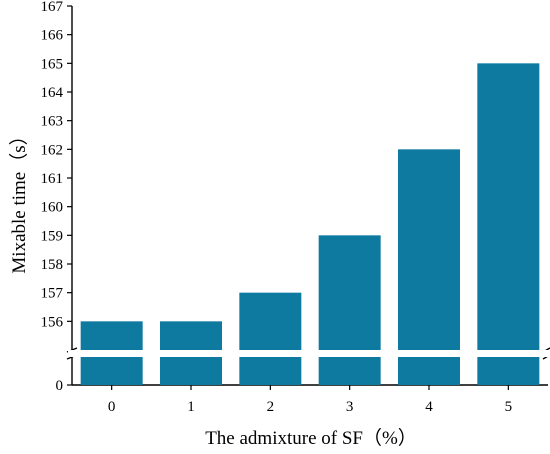 Image resolution: width=550 pixels, height=454 pixels. I want to click on x-axis-title: The admixture of SF（%）, so click(311, 438).